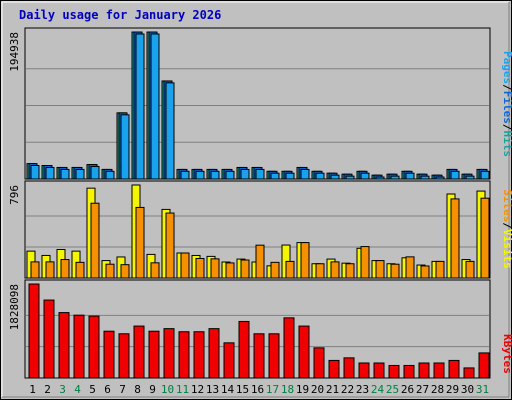 The height and width of the screenshot is (400, 512). What do you see at coordinates (332, 389) in the screenshot?
I see `x-tick-label: 21` at bounding box center [332, 389].